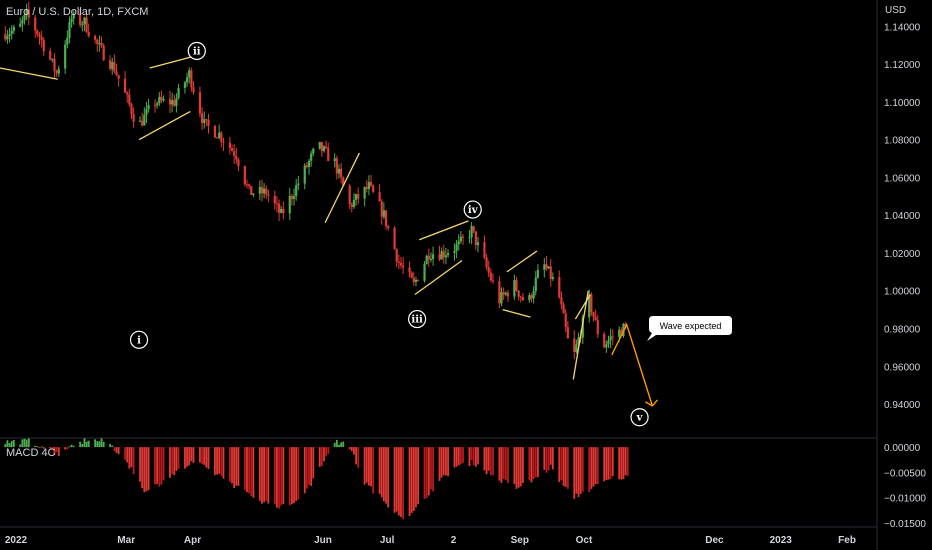  Describe the element at coordinates (438, 278) in the screenshot. I see `wedge-line` at that location.